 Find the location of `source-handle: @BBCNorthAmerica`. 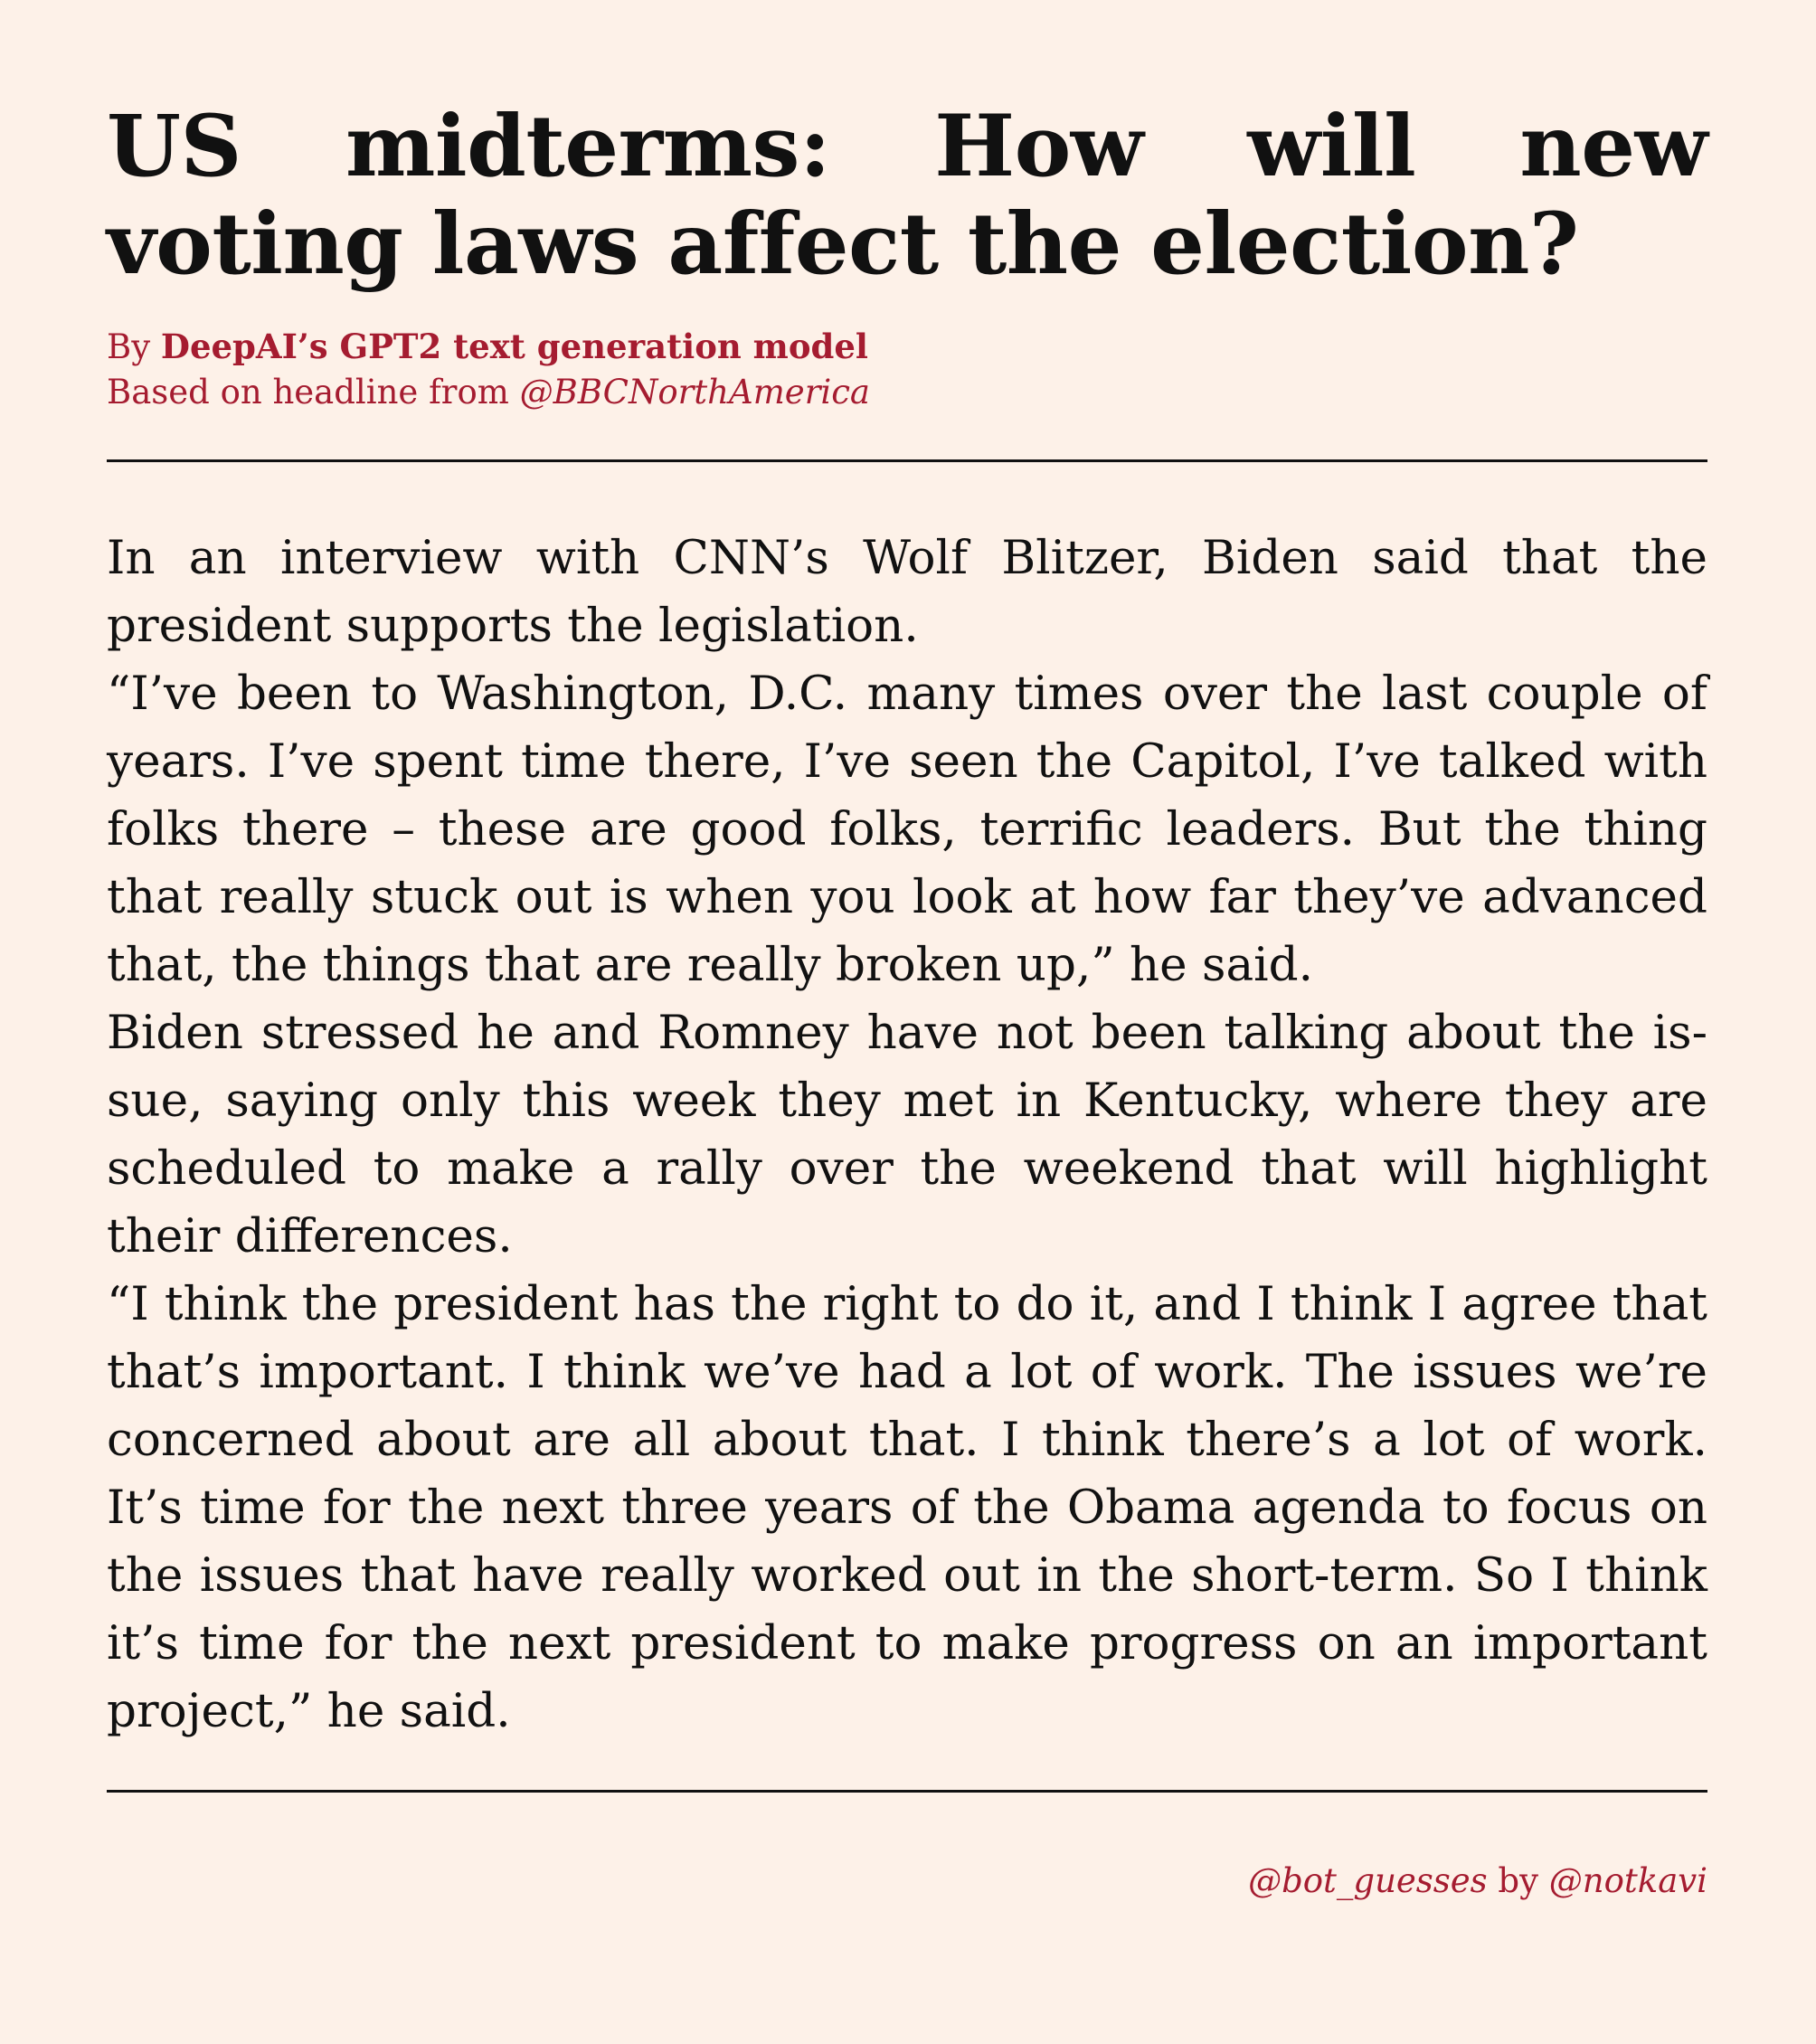

source-handle: @BBCNorthAmerica is located at coordinates (694, 393).